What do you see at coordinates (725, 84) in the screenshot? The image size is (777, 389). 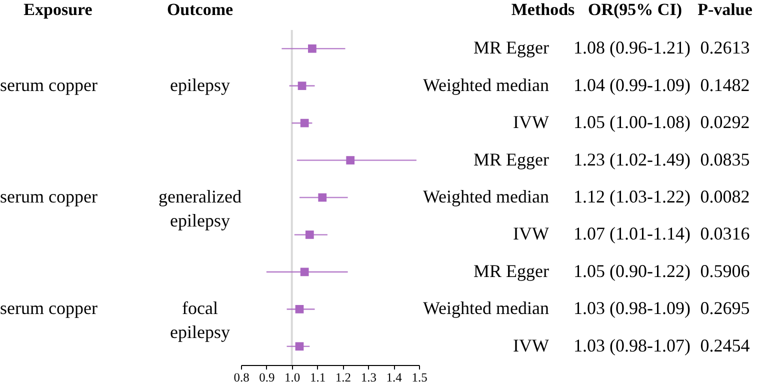 I see `text: 0.1482` at bounding box center [725, 84].